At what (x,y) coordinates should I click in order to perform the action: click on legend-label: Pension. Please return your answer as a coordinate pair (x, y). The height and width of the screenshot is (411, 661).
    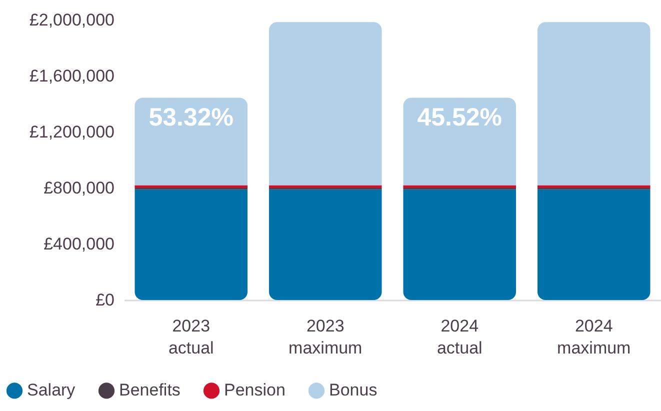
    Looking at the image, I should click on (255, 390).